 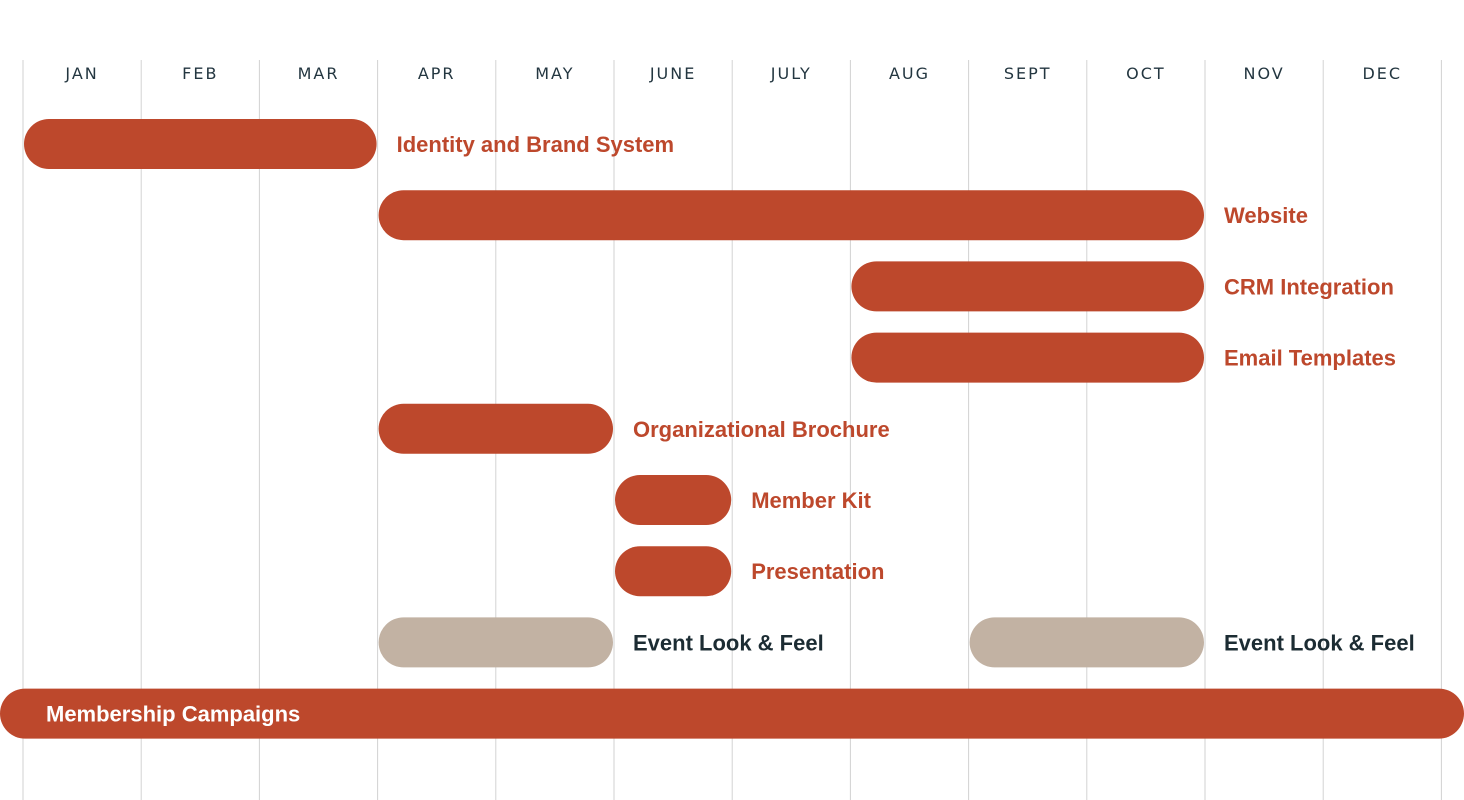 I want to click on month-label: NOV, so click(x=1263, y=73).